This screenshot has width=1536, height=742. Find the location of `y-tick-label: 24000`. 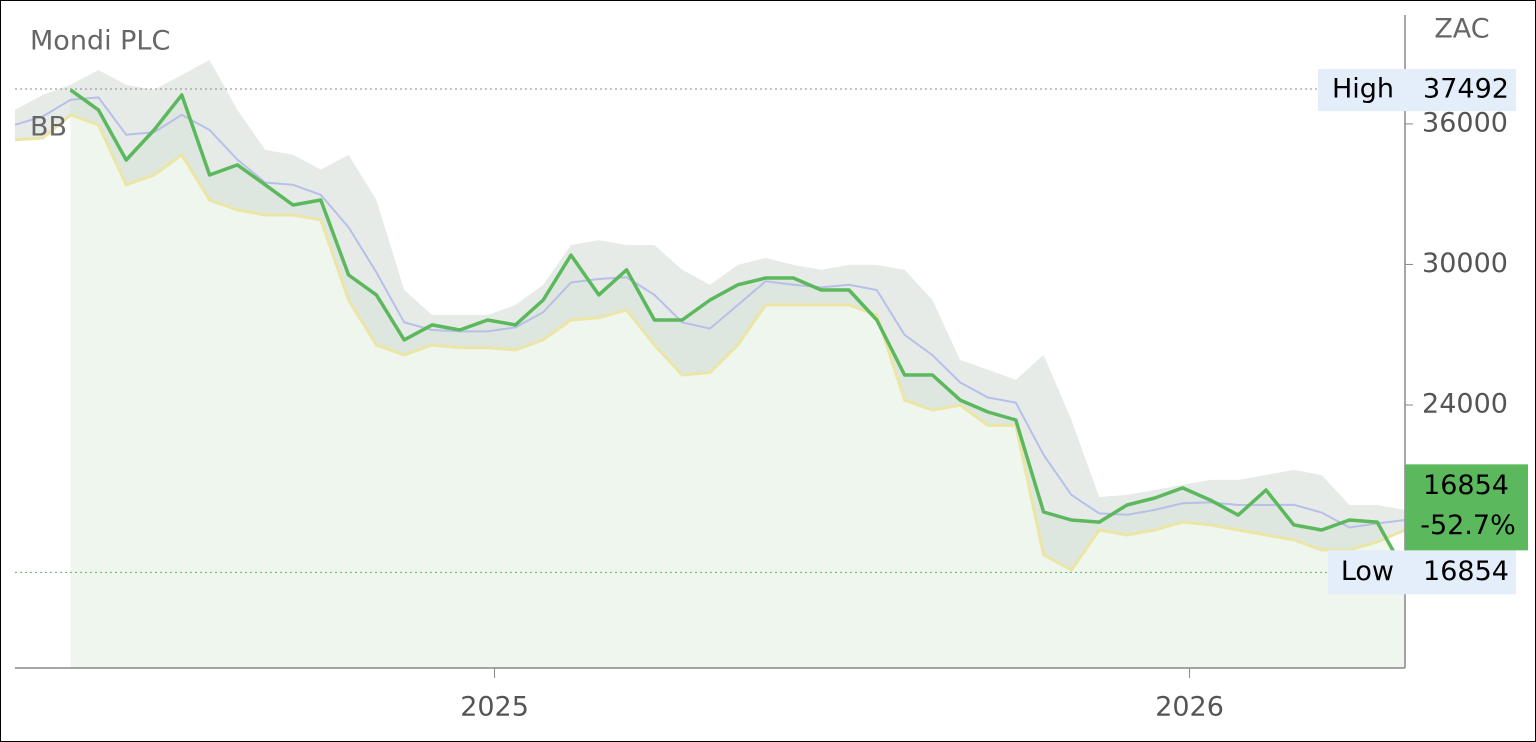

y-tick-label: 24000 is located at coordinates (1465, 403).